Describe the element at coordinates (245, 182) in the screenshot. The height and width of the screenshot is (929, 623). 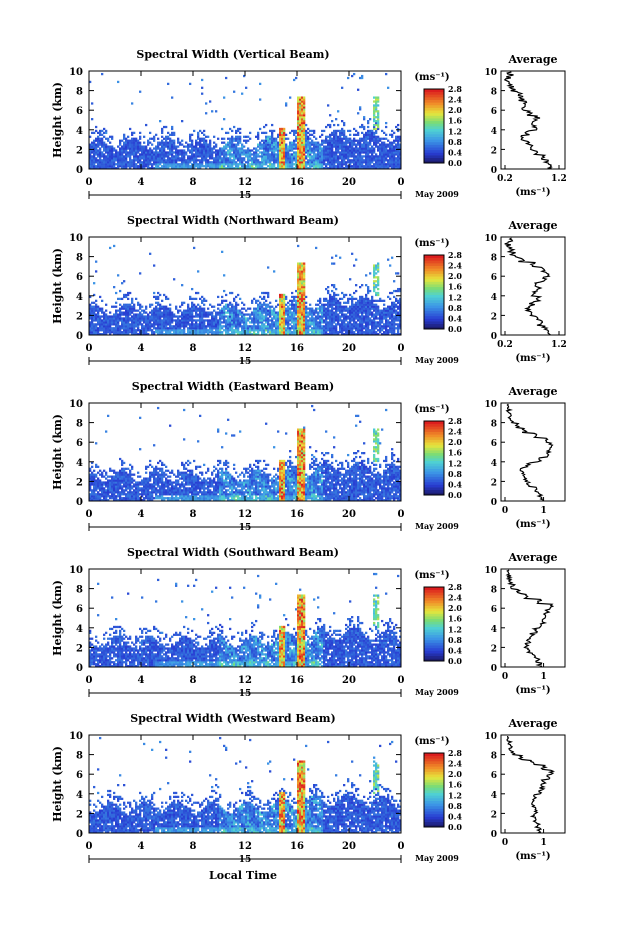
I see `x-tick-label: 12` at that location.